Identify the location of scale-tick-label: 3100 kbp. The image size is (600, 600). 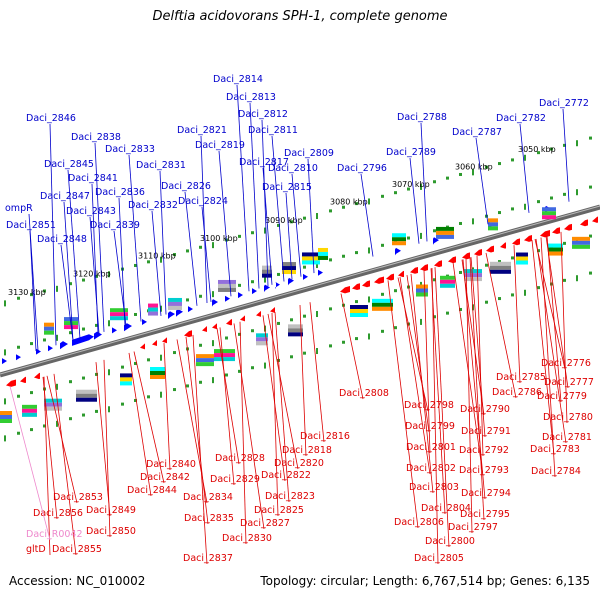
(219, 238).